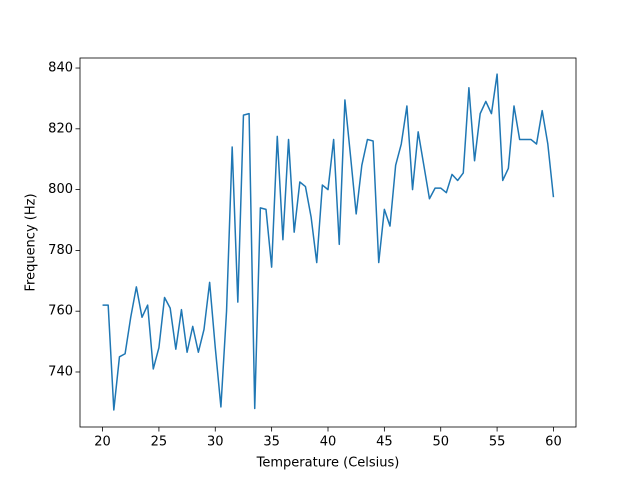  Describe the element at coordinates (60, 250) in the screenshot. I see `y-tick-label: 780` at that location.